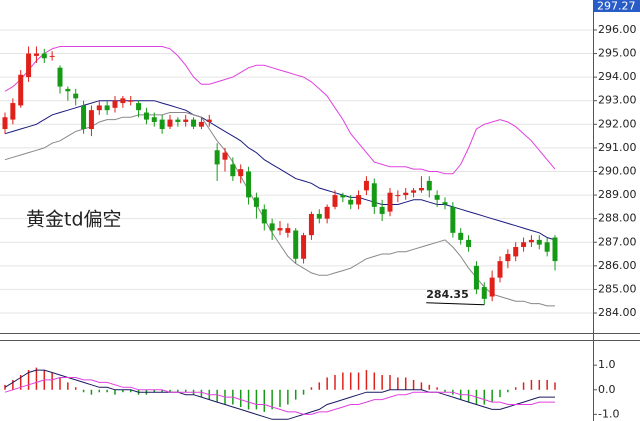  What do you see at coordinates (608, 413) in the screenshot?
I see `y-tick-label: -1.0` at bounding box center [608, 413].